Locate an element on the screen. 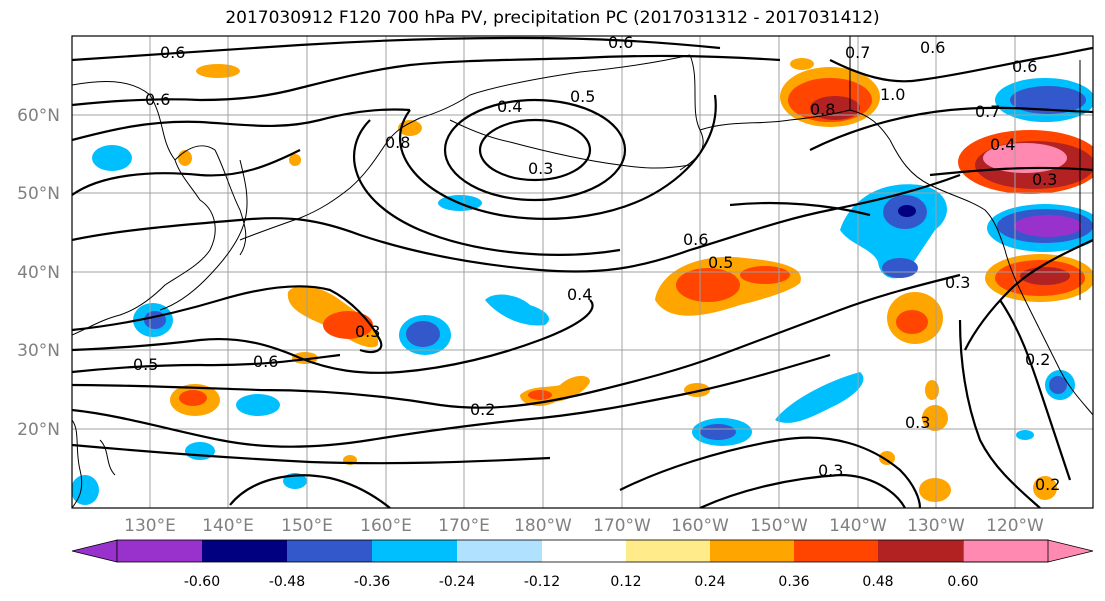  lon-tick-label: 150°W is located at coordinates (779, 526).